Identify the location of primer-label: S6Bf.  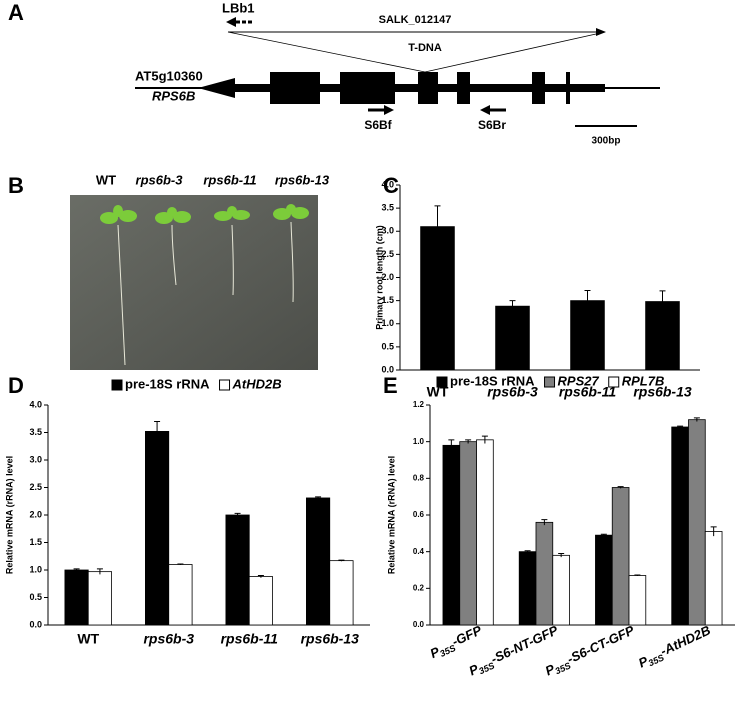
(378, 125).